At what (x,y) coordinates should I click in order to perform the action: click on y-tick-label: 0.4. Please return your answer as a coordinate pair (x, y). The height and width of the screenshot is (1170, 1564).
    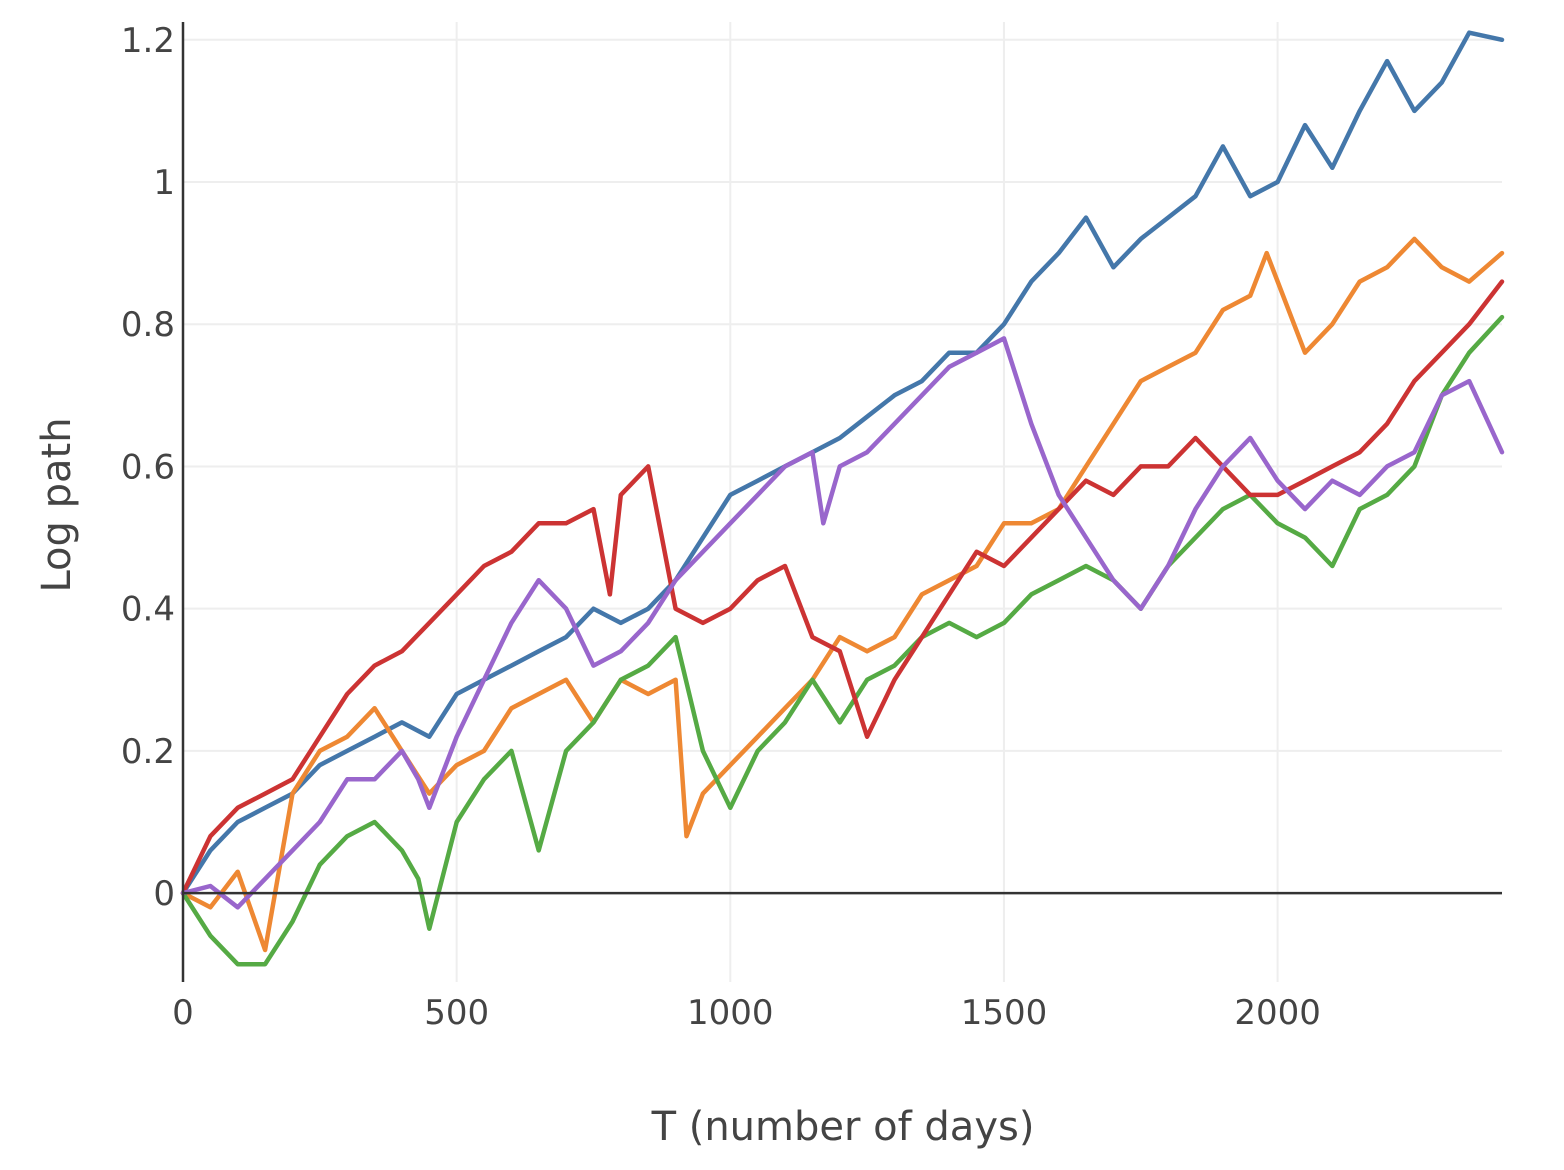
    Looking at the image, I should click on (148, 610).